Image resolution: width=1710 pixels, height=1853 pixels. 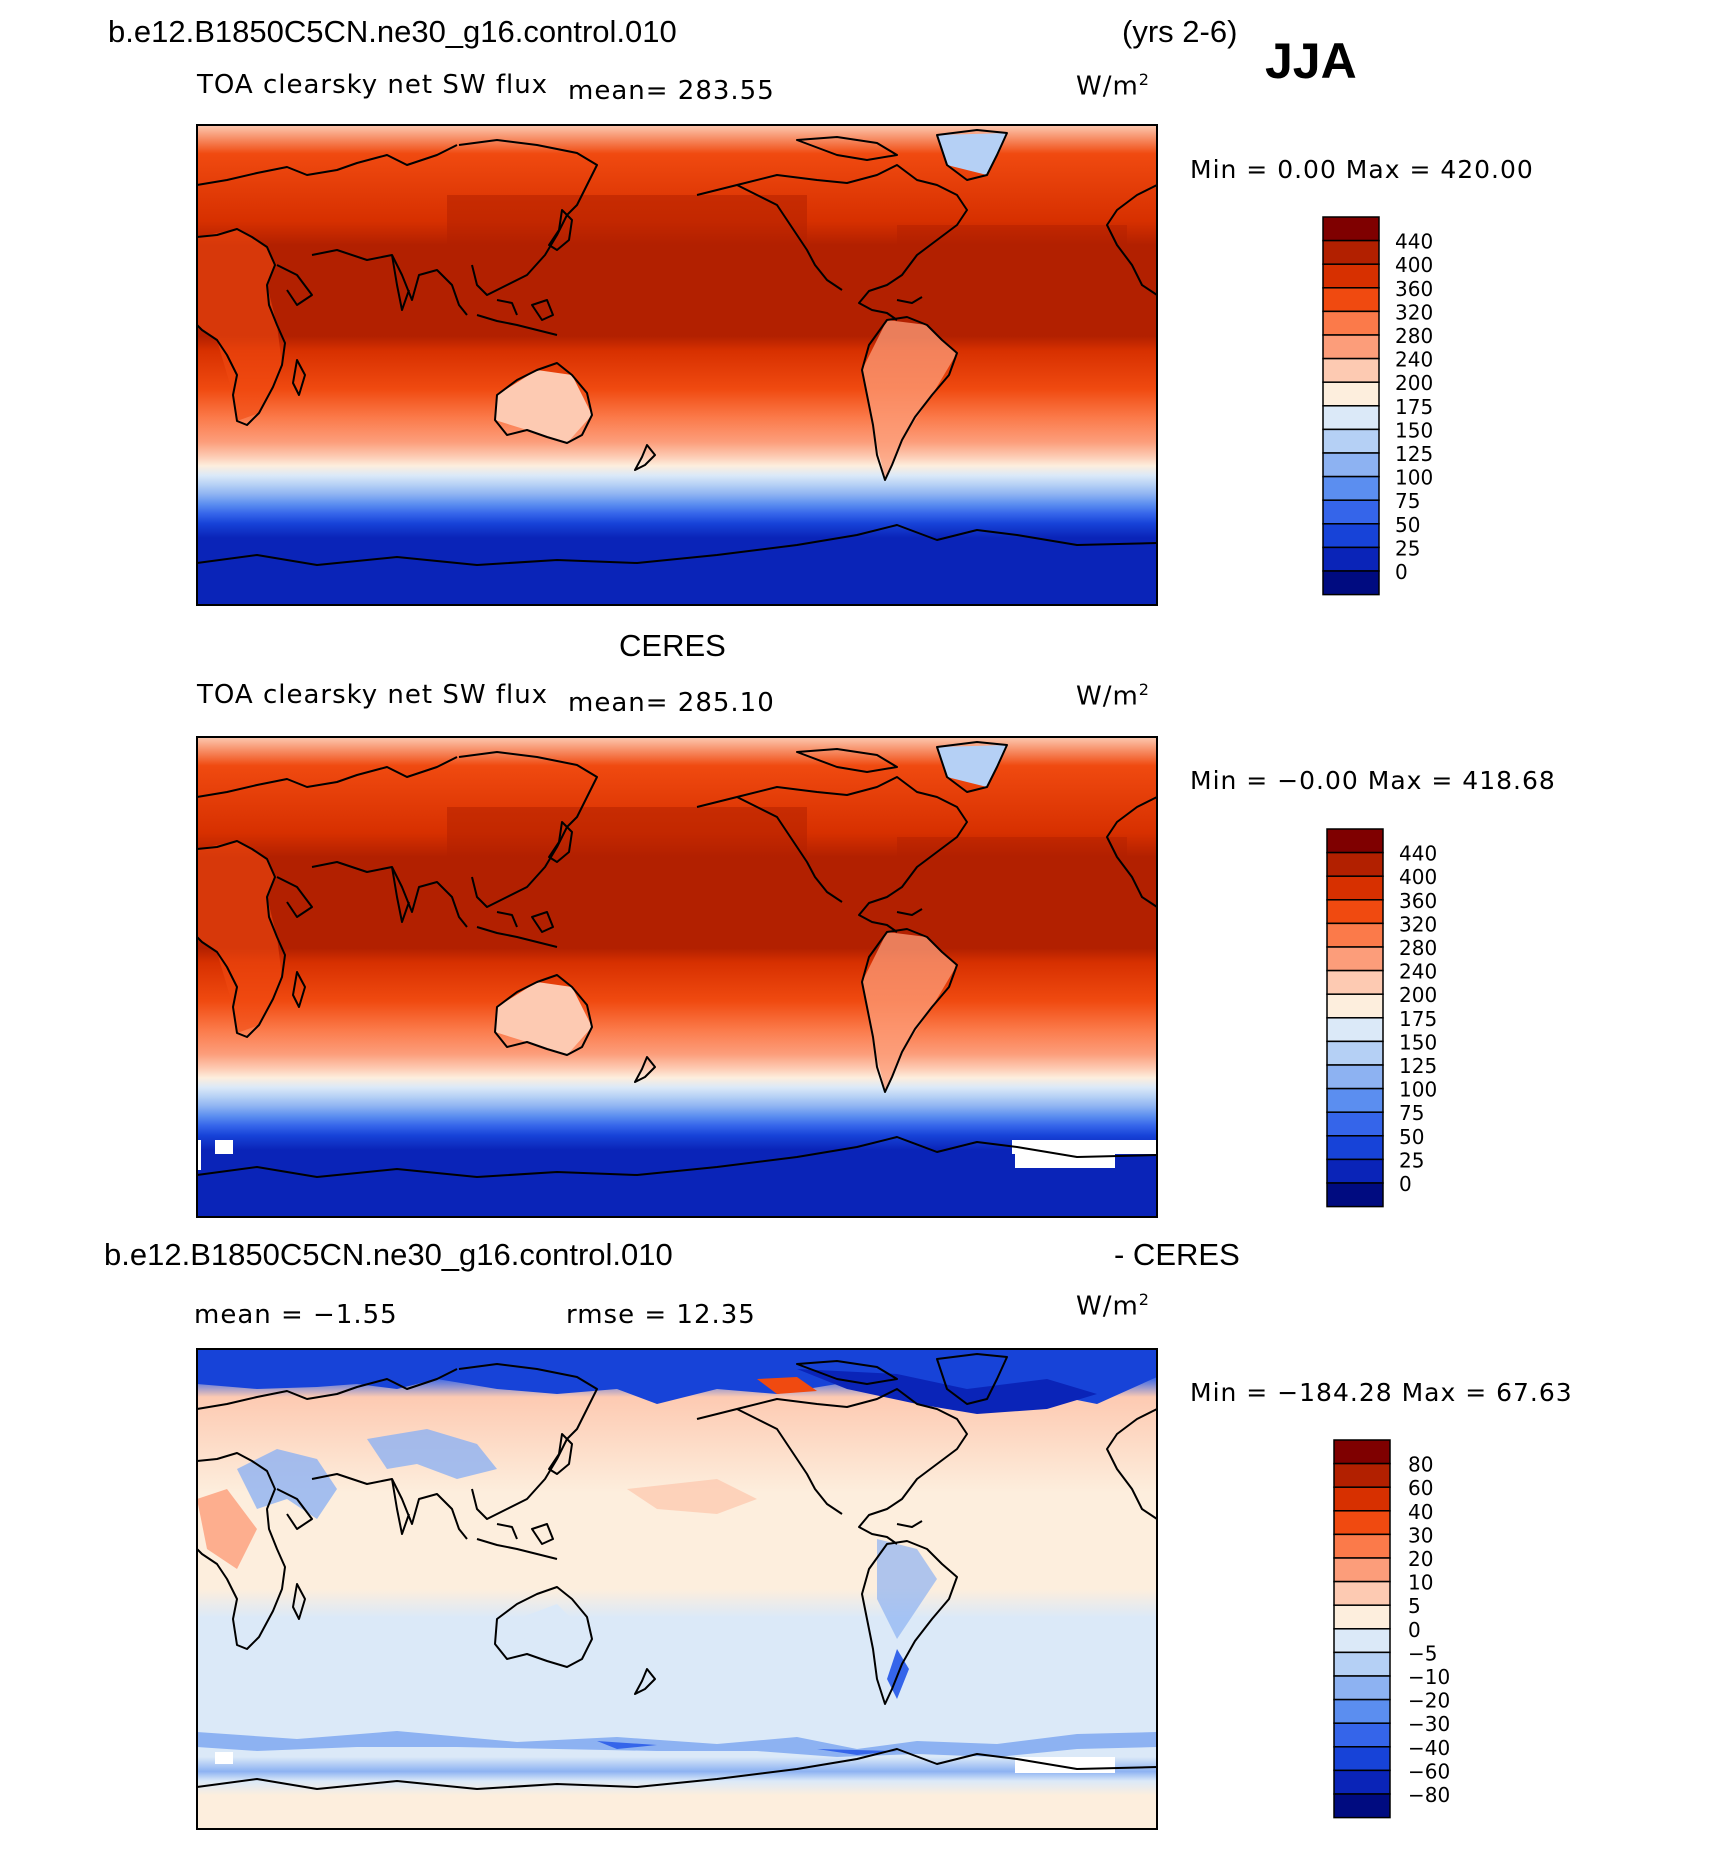 What do you see at coordinates (671, 703) in the screenshot?
I see `panel2-mean: mean= 285.10` at bounding box center [671, 703].